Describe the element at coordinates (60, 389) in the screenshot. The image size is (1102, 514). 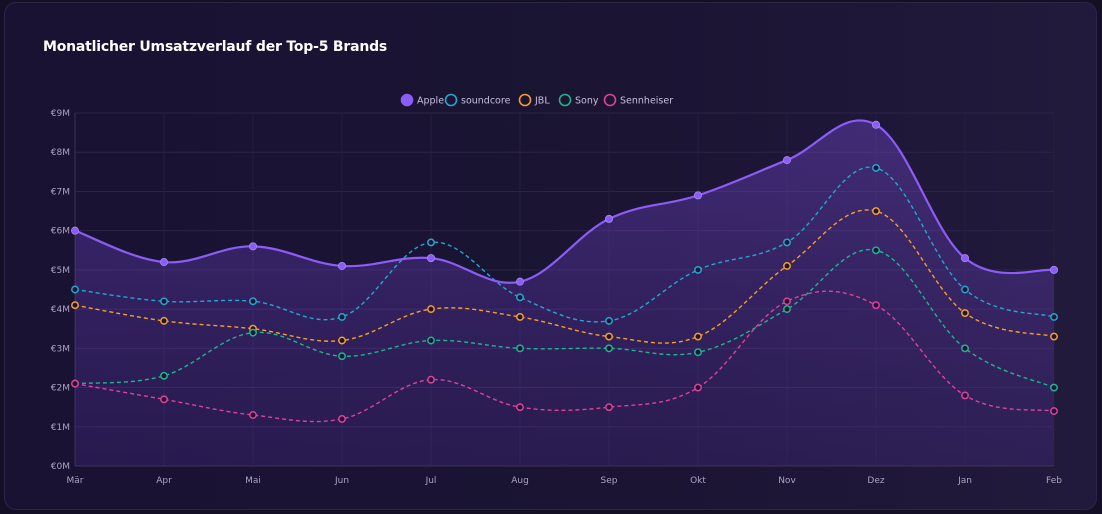
I see `y-tick-label: €2M` at that location.